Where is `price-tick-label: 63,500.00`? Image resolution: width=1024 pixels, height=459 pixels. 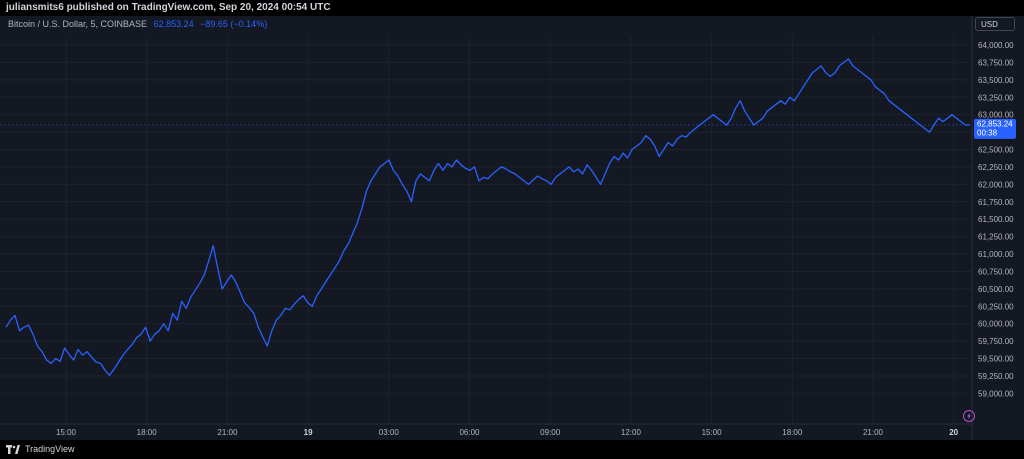
price-tick-label: 63,500.00 is located at coordinates (996, 80).